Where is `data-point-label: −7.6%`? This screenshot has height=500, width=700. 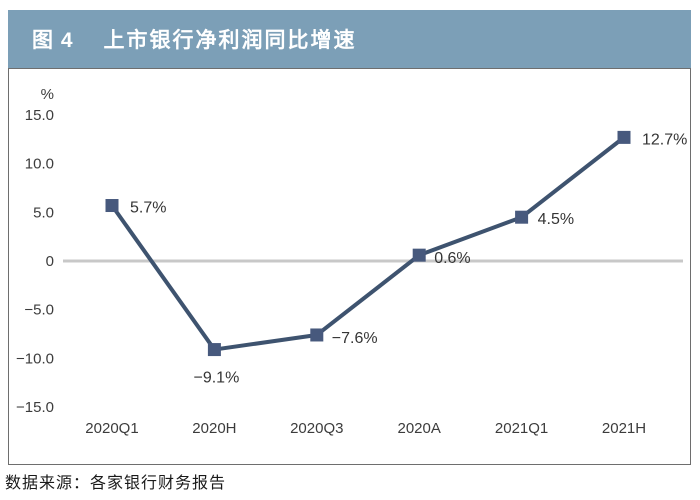
data-point-label: −7.6% is located at coordinates (355, 338).